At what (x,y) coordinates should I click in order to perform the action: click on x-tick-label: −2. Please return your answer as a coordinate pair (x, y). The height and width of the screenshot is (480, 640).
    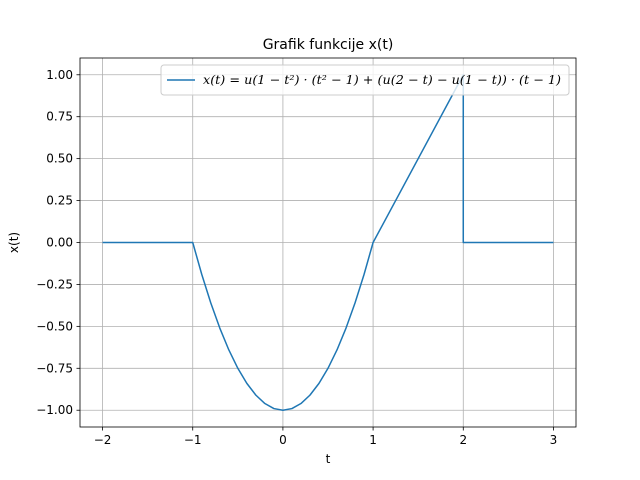
    Looking at the image, I should click on (103, 440).